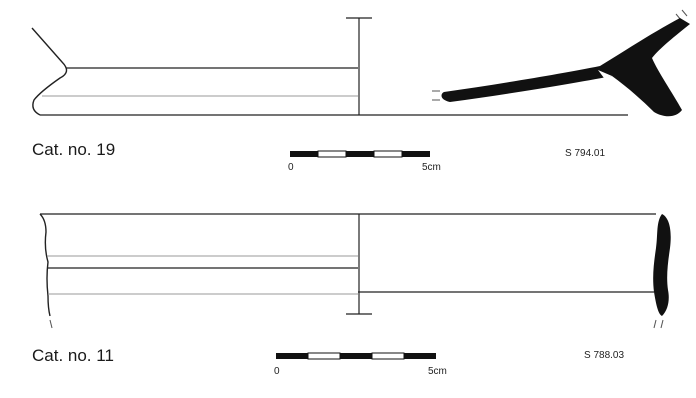  Describe the element at coordinates (73, 355) in the screenshot. I see `catalogue-caption: Cat. no. 11` at that location.